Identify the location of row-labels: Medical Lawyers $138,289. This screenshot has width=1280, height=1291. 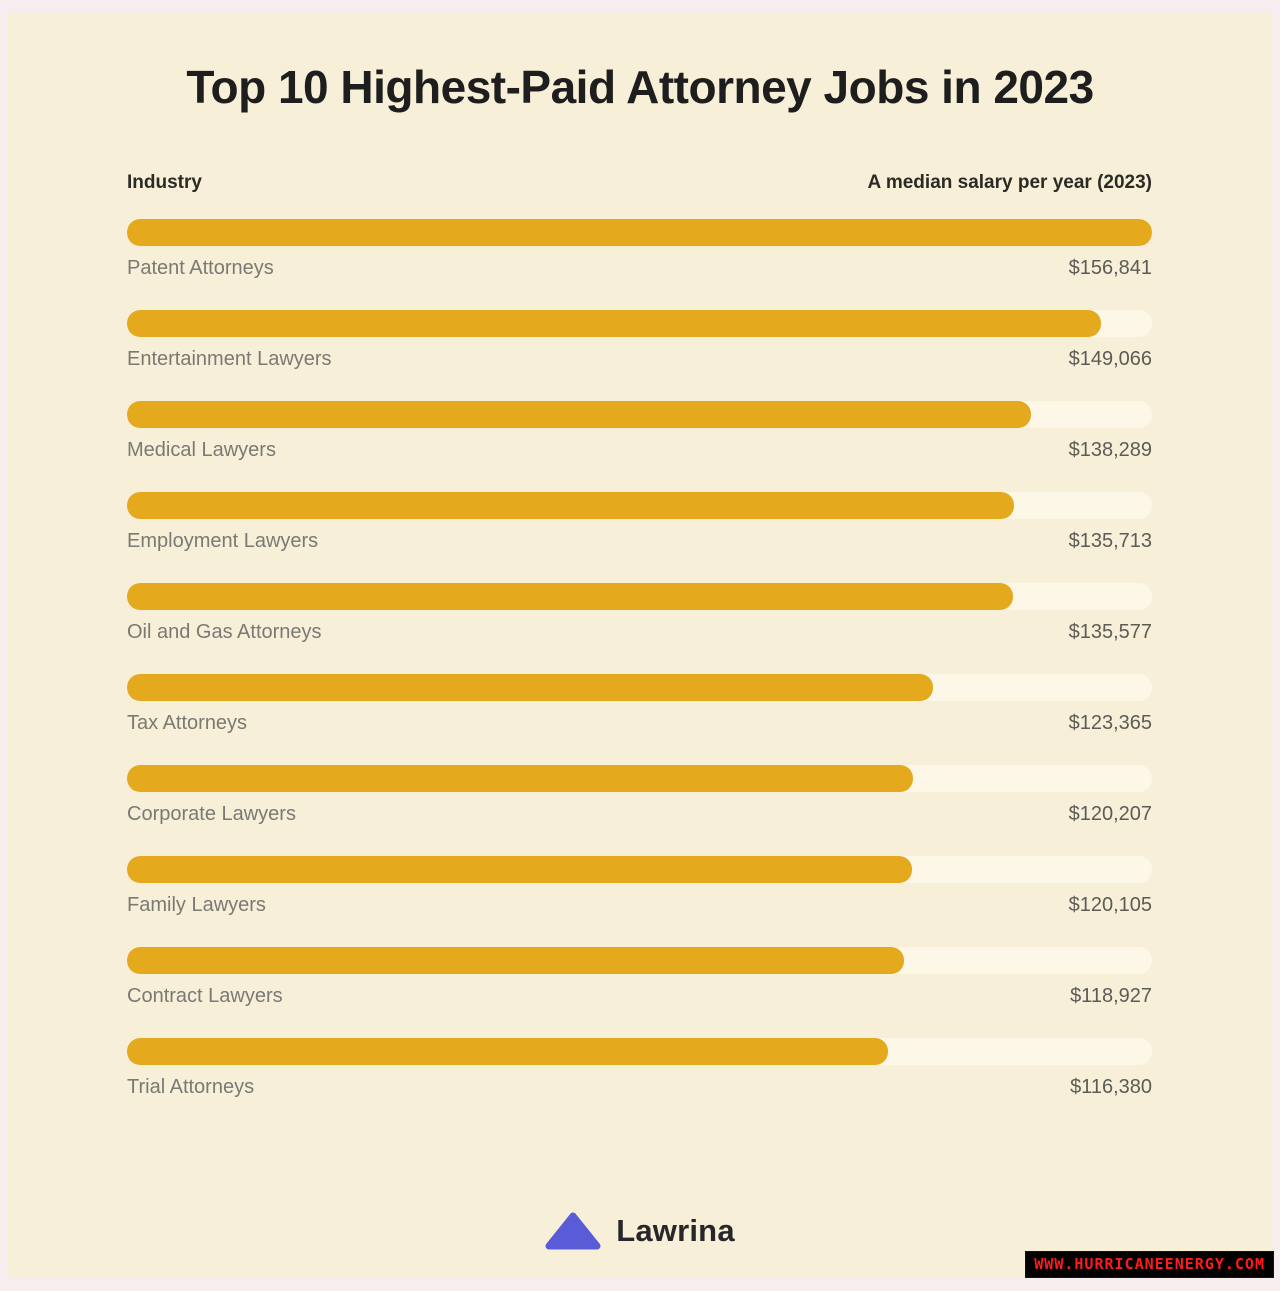
(639, 450).